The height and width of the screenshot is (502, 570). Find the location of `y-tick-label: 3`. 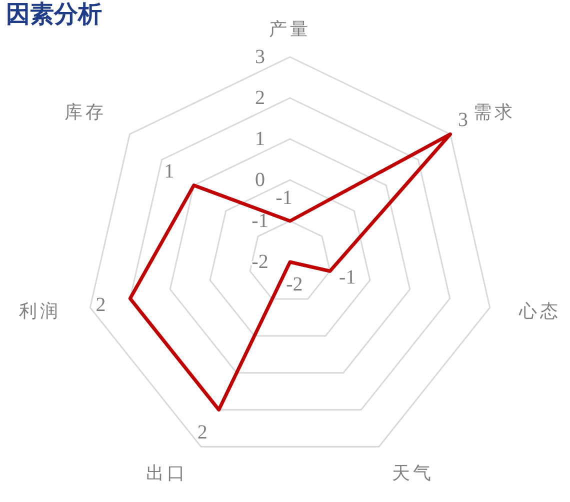

y-tick-label: 3 is located at coordinates (260, 57).